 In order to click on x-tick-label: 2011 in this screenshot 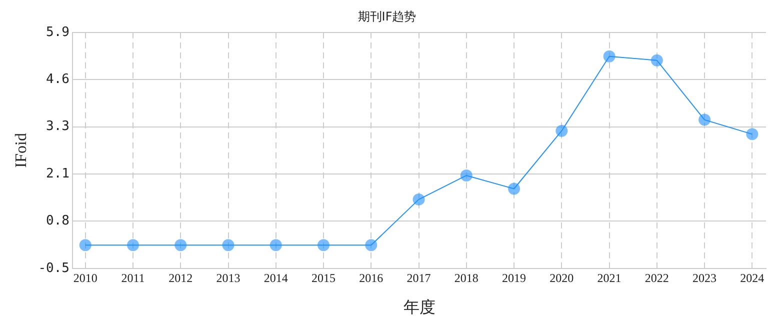, I will do `click(133, 277)`.